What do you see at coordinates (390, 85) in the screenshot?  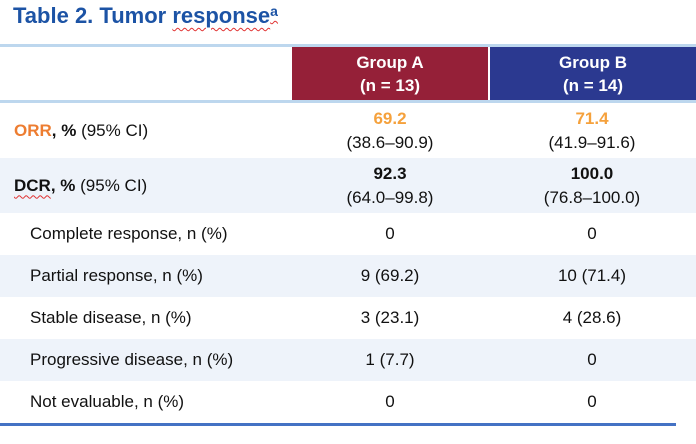 I see `group-a-header-n: (n = 13)` at bounding box center [390, 85].